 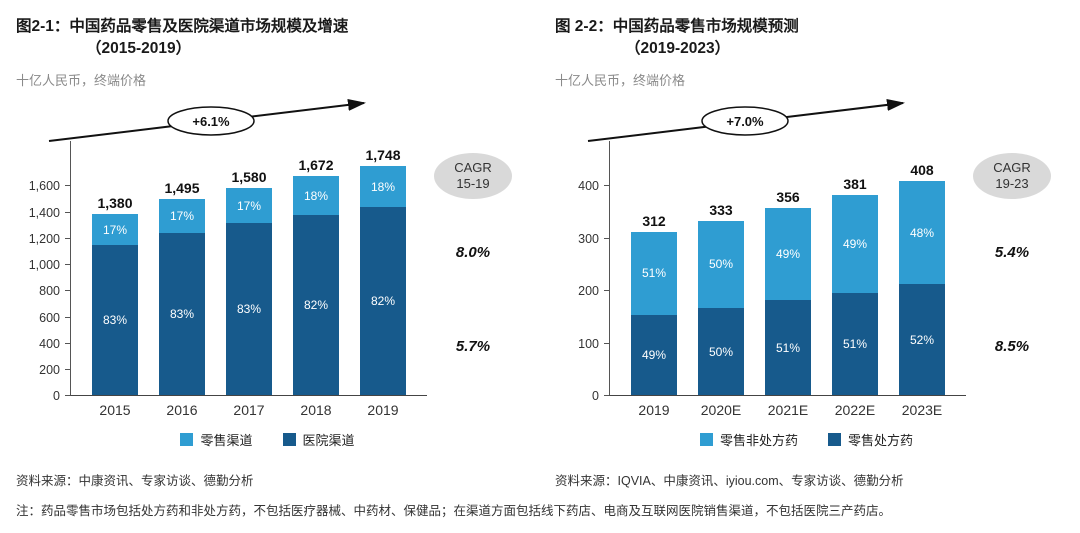 I want to click on segment-percent-label: 48%, so click(x=922, y=232).